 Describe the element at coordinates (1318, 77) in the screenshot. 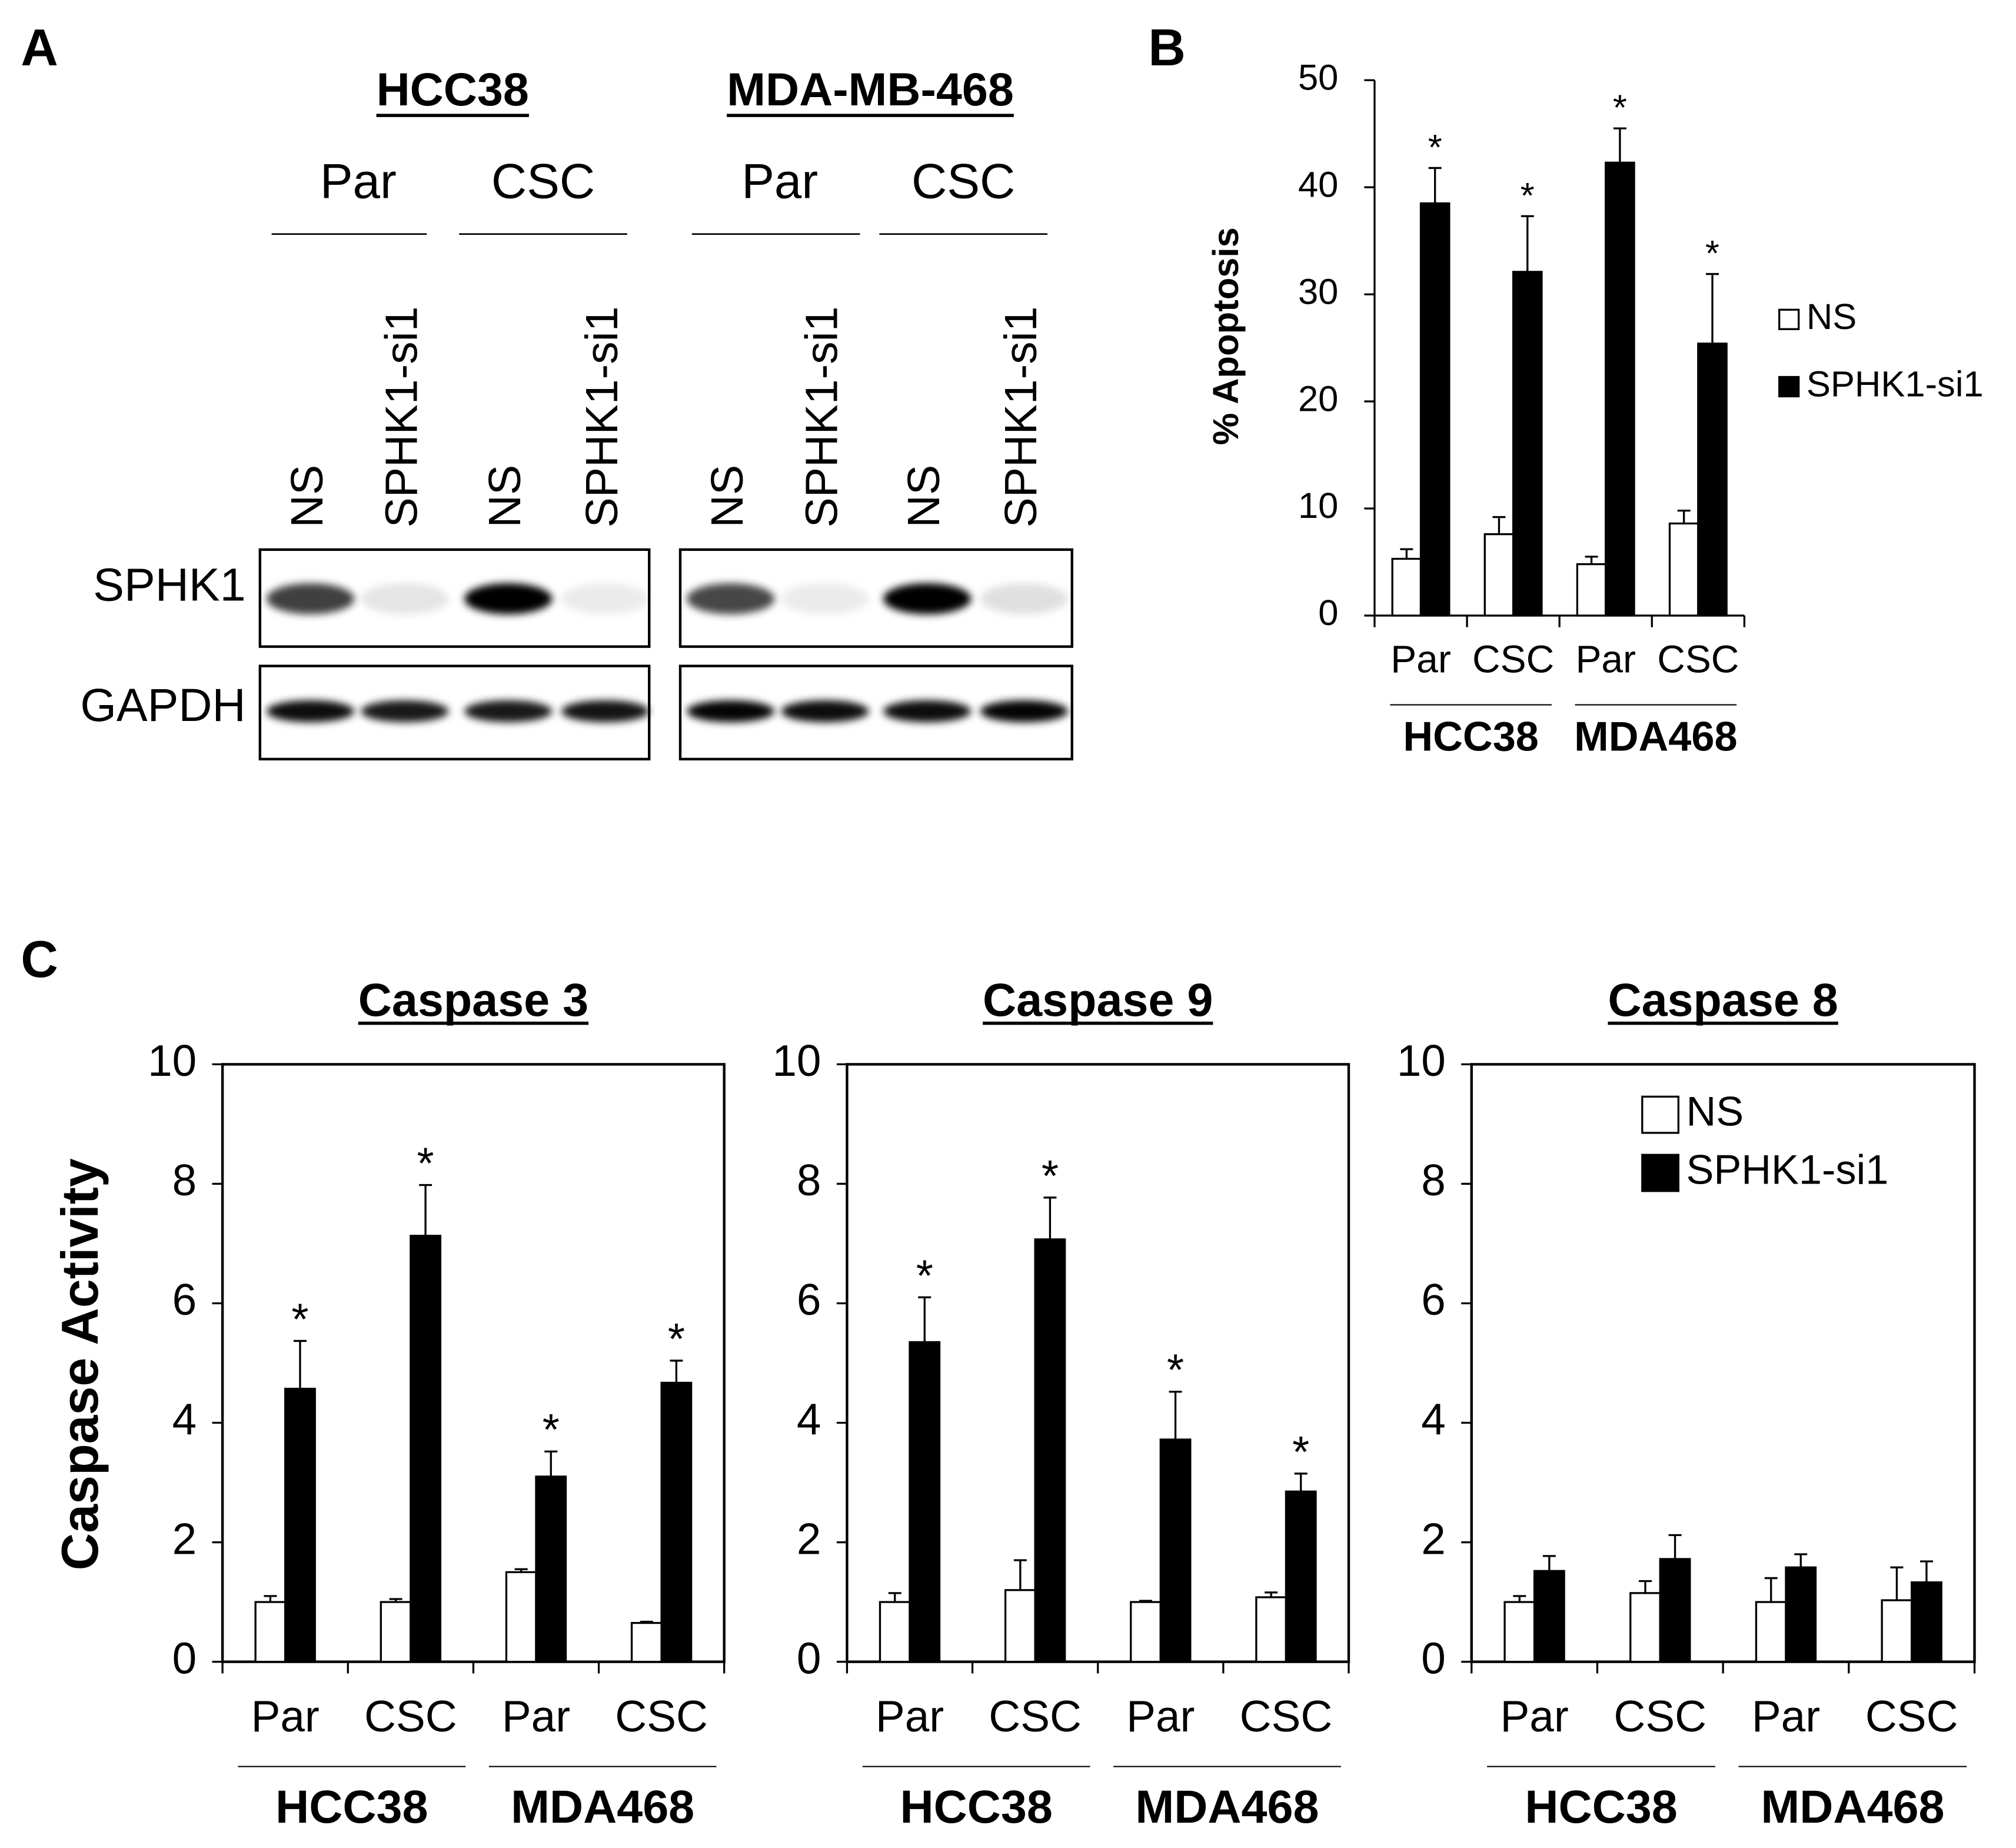

I see `y-tick-label: 50` at that location.